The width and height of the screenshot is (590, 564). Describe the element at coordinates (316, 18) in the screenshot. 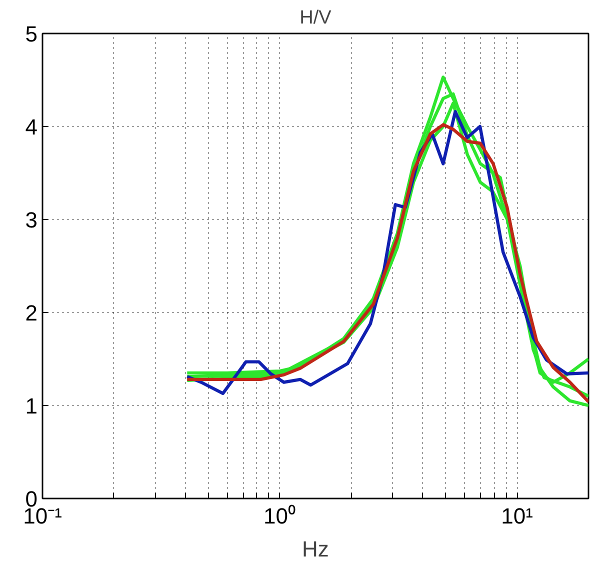

I see `chart-title: H/V` at that location.